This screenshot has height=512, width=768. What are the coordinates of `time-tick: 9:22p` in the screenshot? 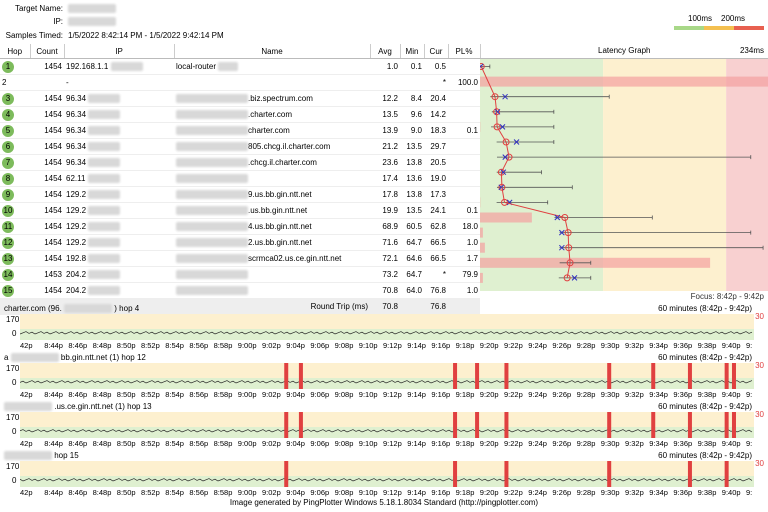 It's located at (513, 394).